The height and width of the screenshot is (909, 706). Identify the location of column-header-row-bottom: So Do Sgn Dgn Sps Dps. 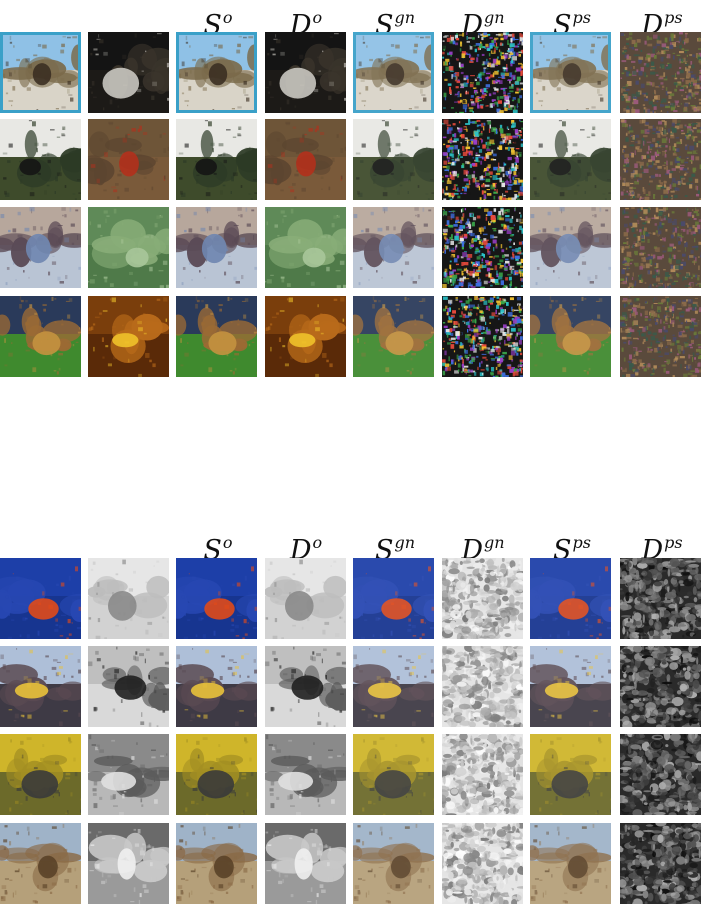
(353, 545).